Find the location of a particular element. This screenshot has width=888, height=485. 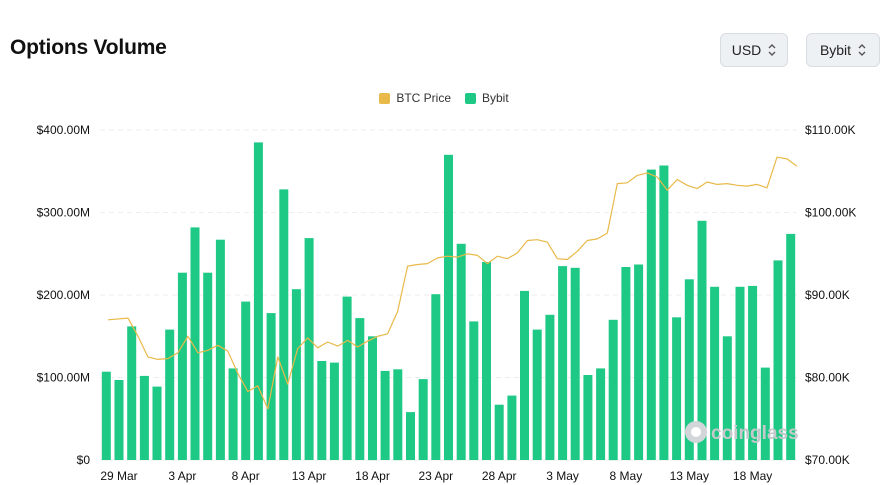

chart-legend: BTC Price Bybit is located at coordinates (444, 98).